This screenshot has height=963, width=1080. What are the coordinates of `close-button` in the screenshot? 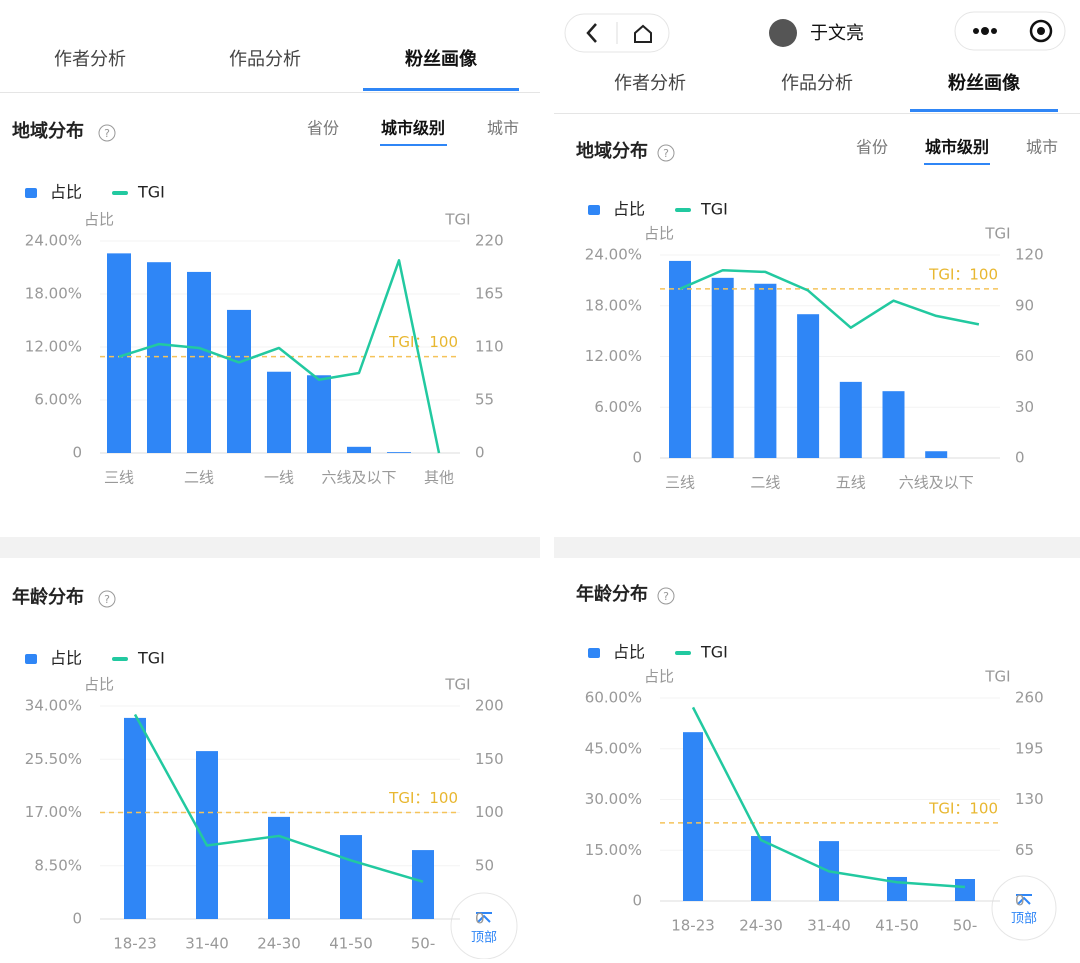 It's located at (1041, 31).